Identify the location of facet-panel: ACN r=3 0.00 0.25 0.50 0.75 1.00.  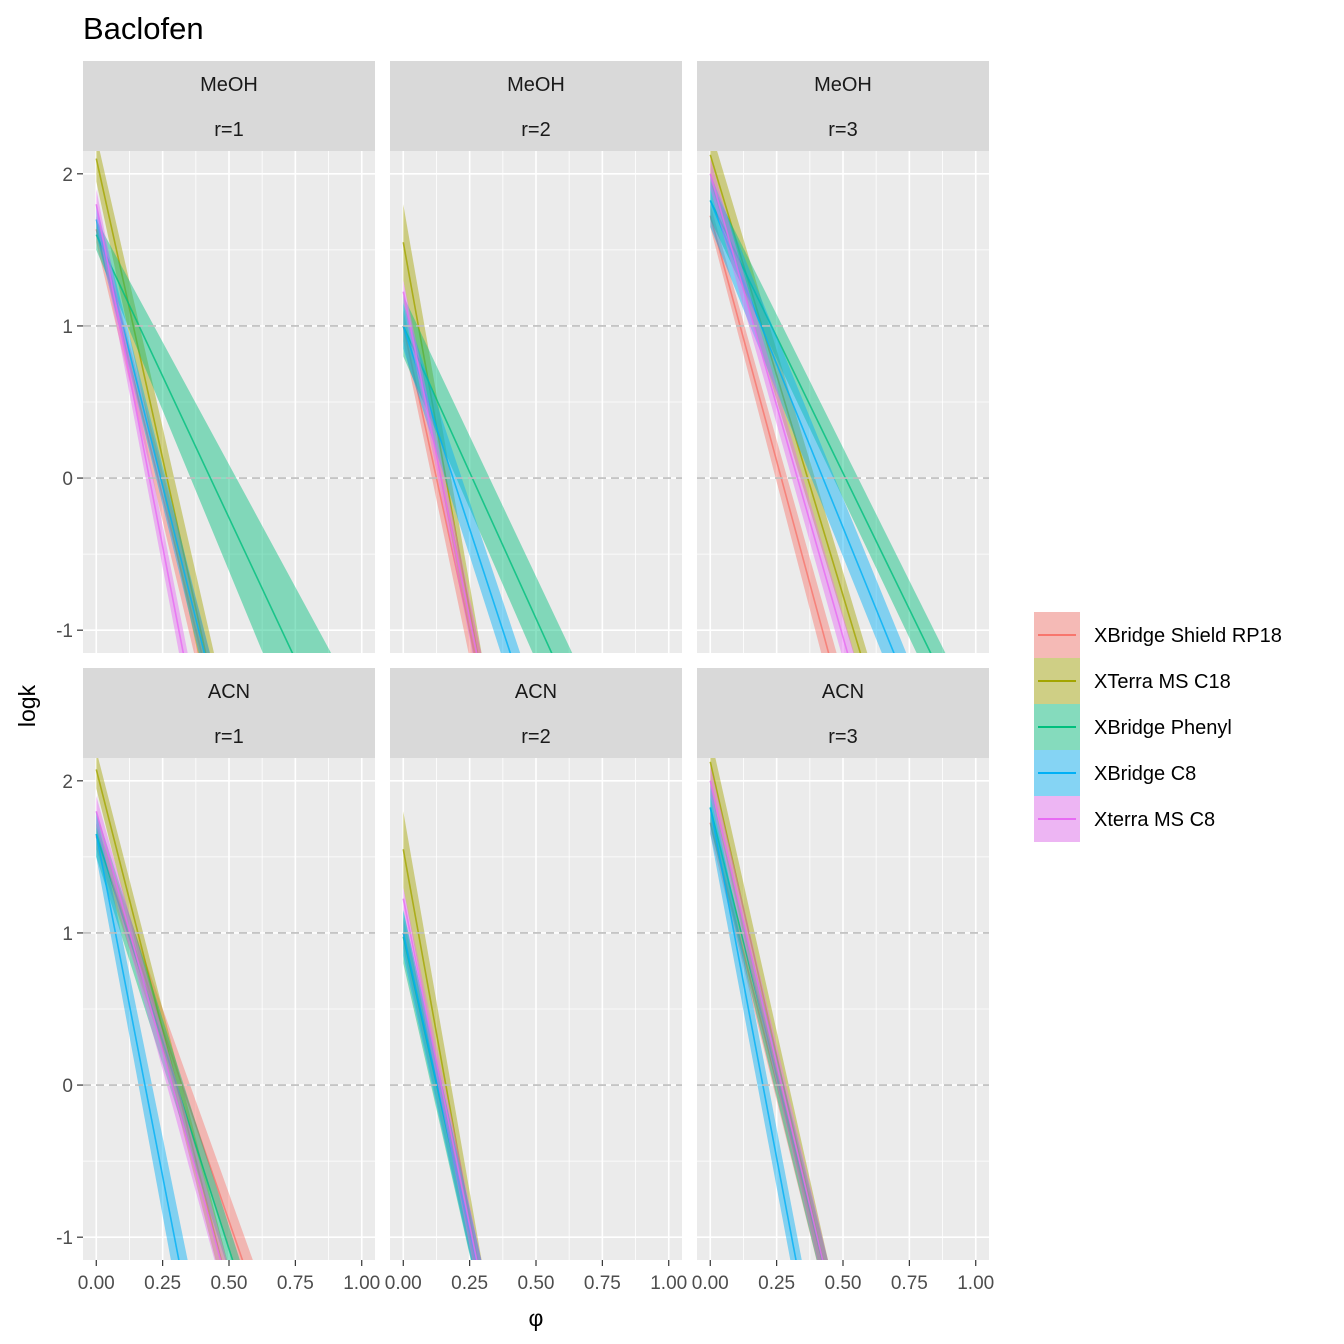
(843, 981).